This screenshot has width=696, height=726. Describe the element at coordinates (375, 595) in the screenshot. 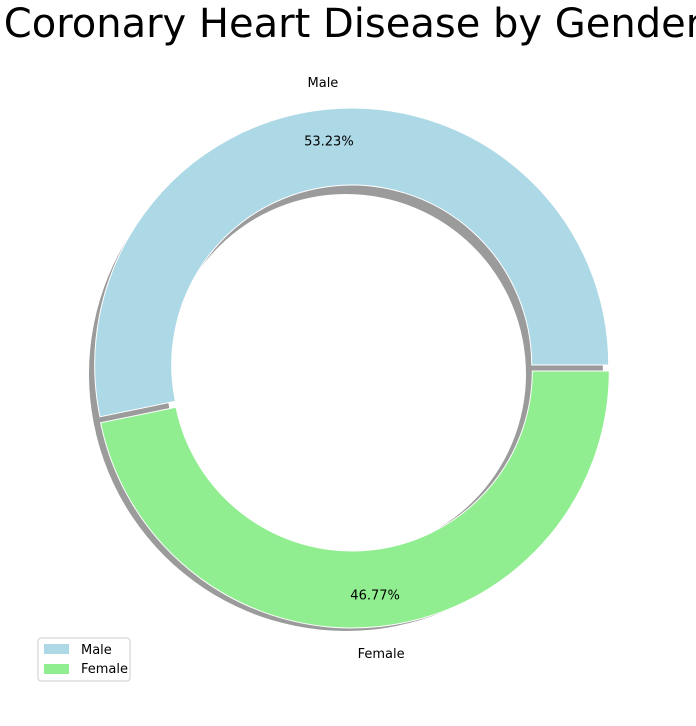

I see `slice-value-female: 46.77%` at that location.